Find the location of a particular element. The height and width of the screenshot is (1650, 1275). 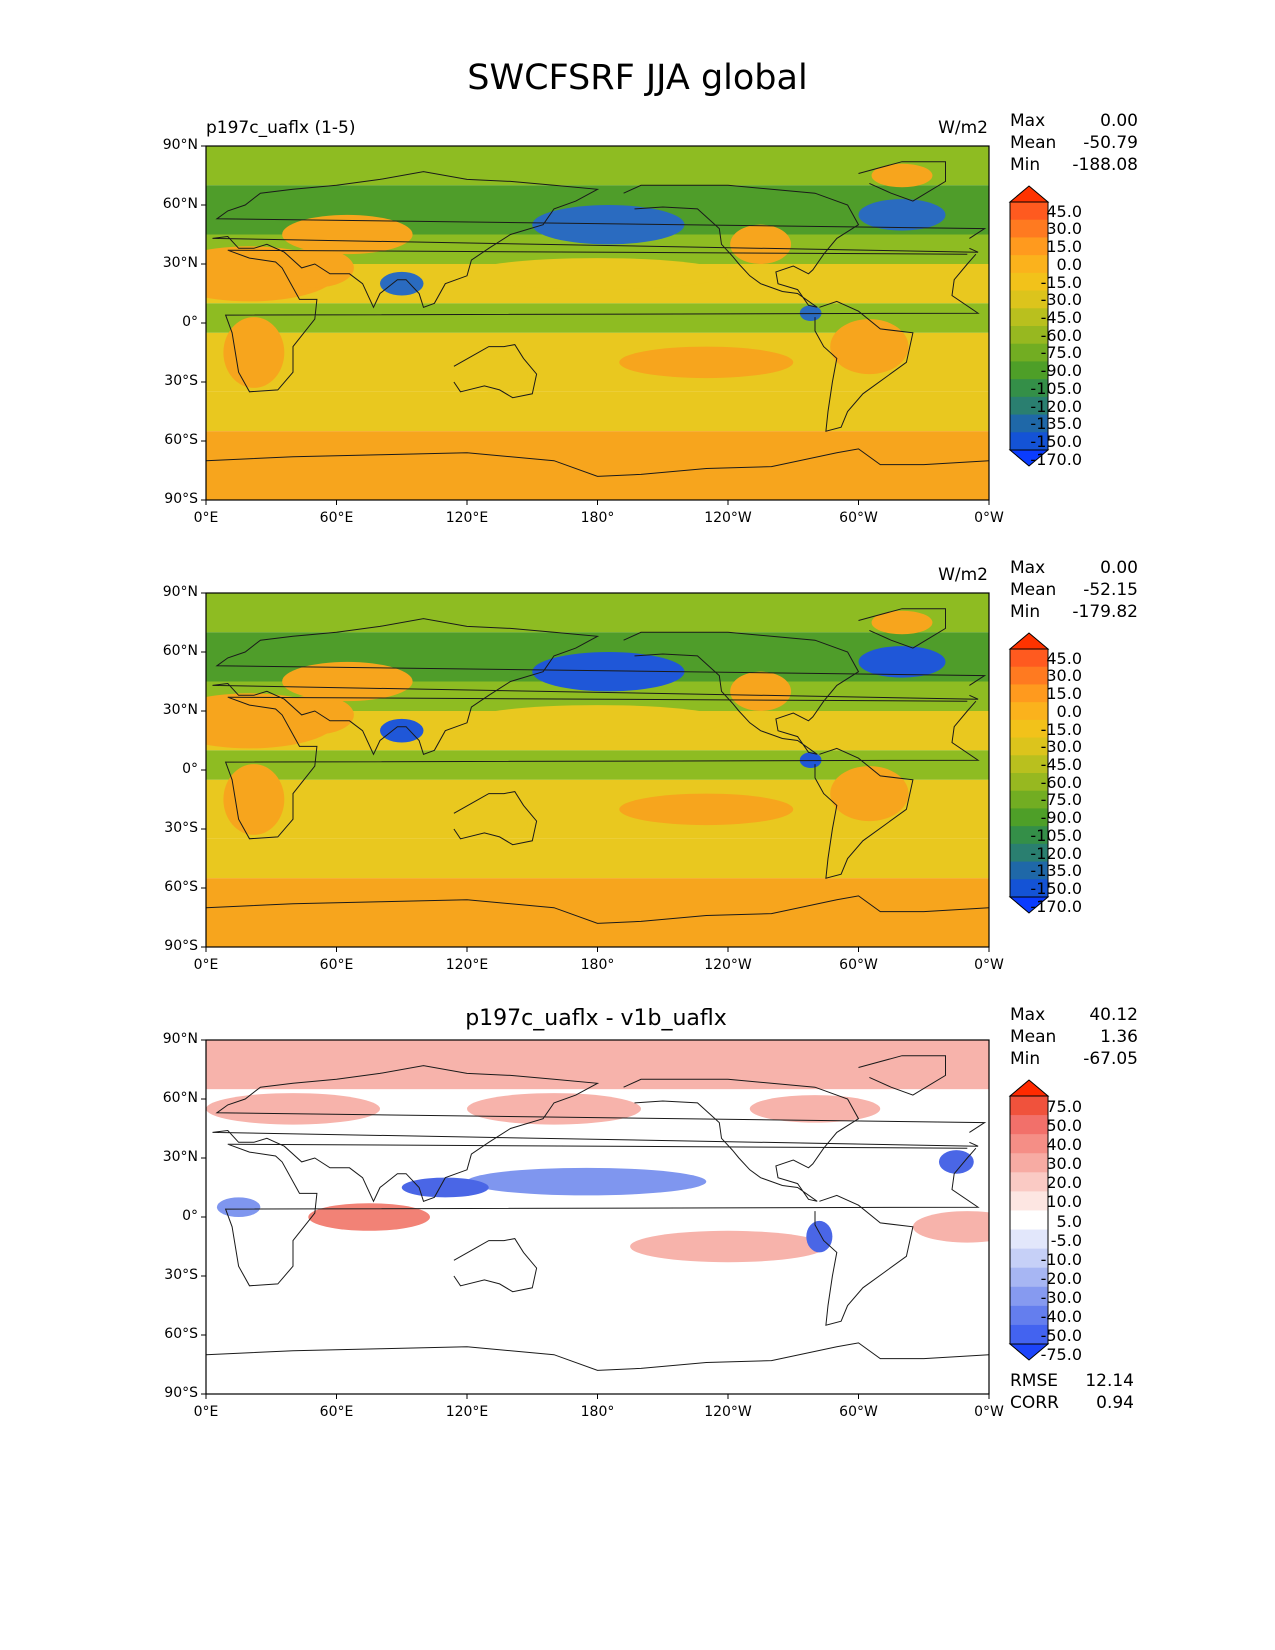

mean-value: 1.36 is located at coordinates (1119, 1037).